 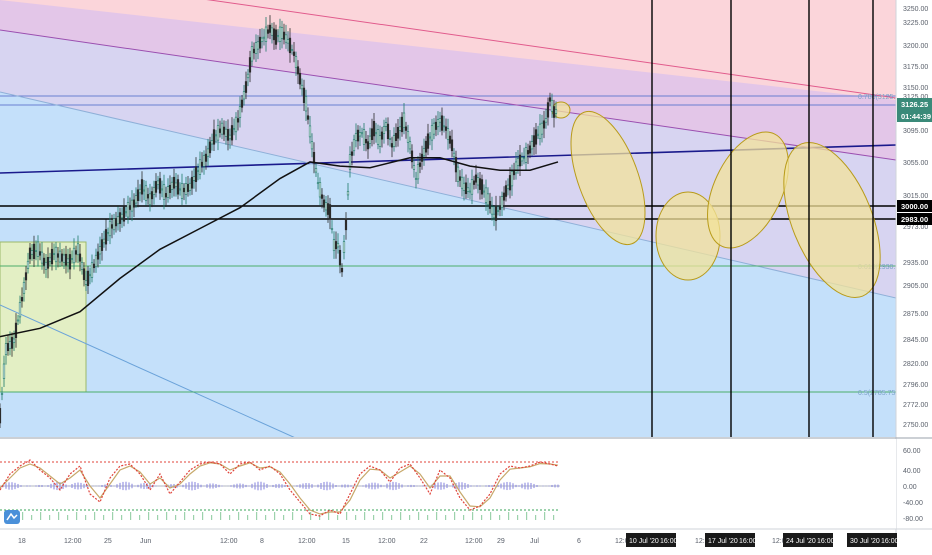 I want to click on tradingview-logo-icon, so click(x=12, y=517).